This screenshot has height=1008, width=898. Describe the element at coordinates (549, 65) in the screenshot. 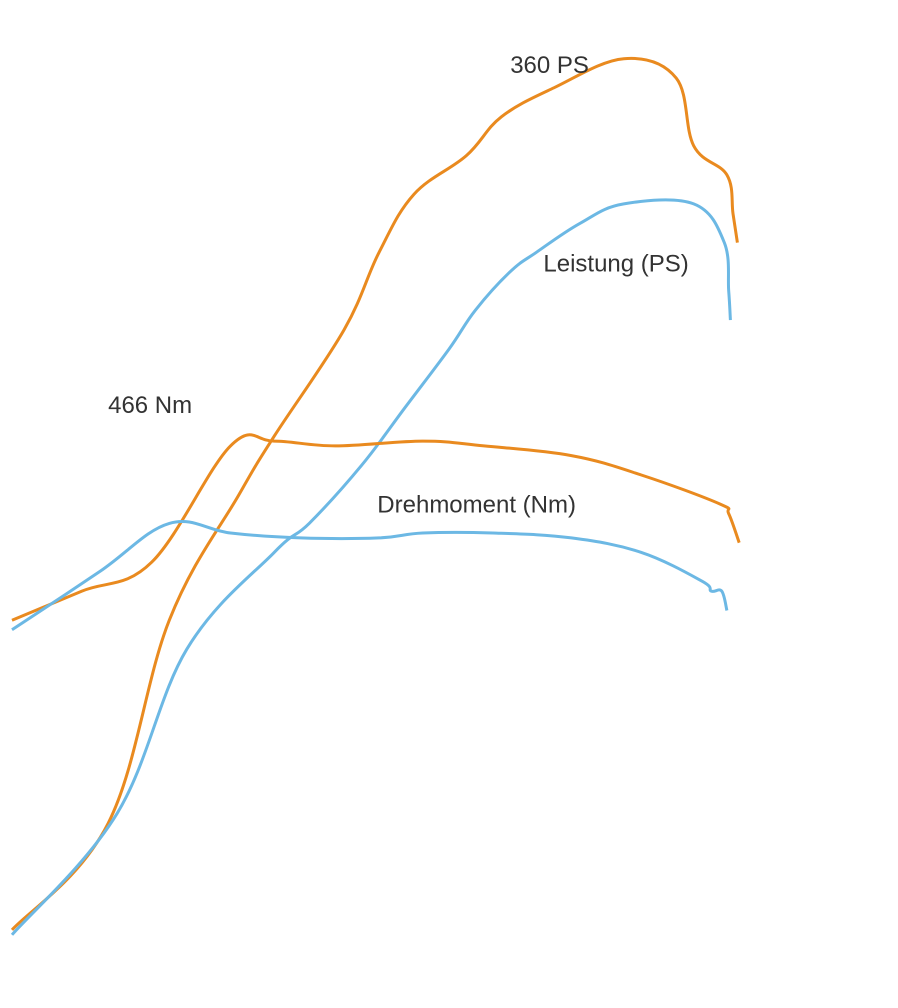

I see `annotation-label: 360 PS` at that location.